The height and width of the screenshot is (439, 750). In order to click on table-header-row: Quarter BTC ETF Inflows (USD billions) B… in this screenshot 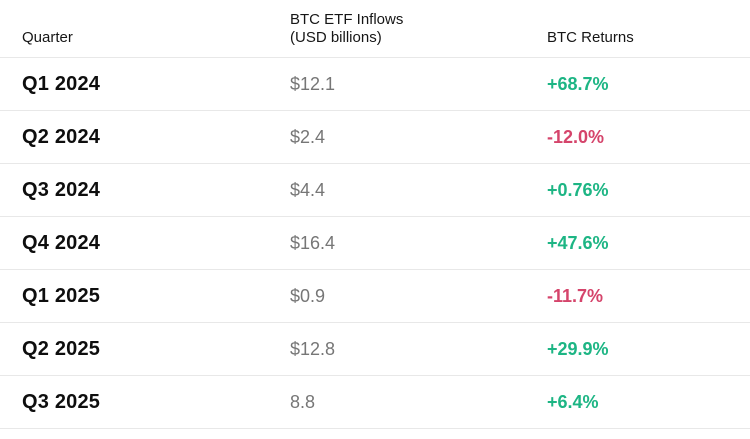, I will do `click(375, 29)`.